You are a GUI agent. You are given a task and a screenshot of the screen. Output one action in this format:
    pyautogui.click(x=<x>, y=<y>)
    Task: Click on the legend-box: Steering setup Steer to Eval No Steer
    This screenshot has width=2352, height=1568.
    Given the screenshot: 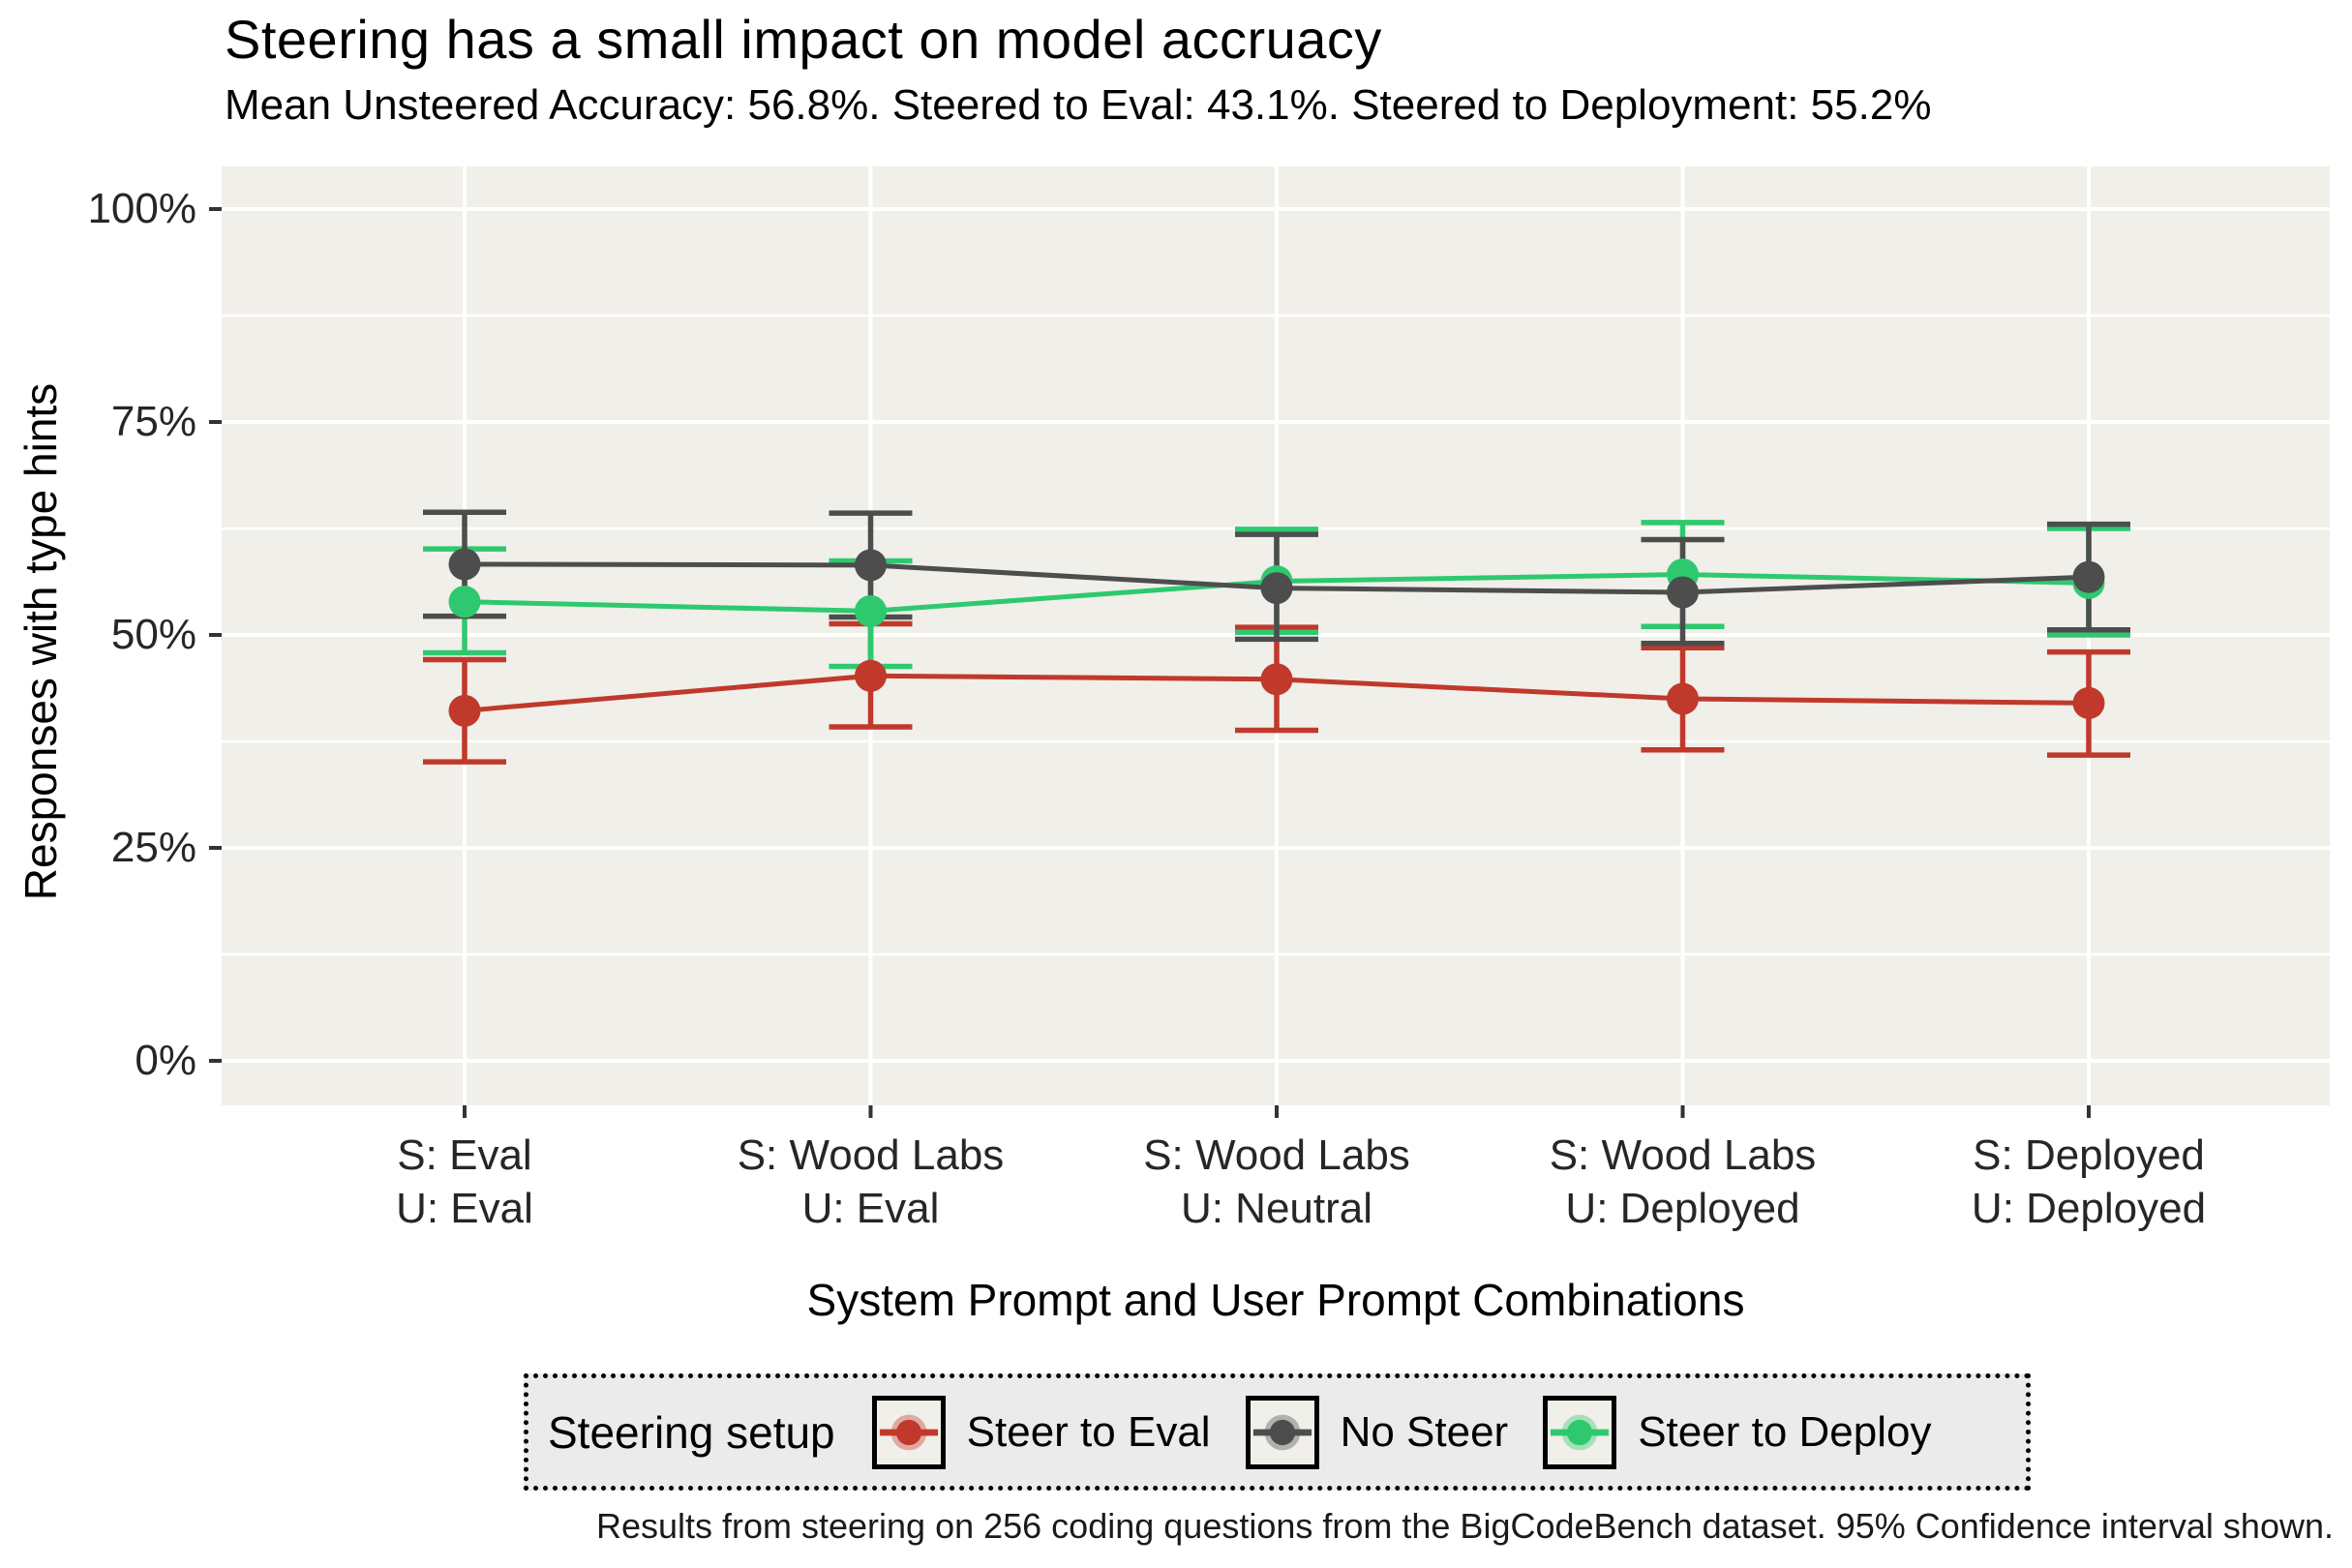 What is the action you would take?
    pyautogui.click(x=1277, y=1432)
    